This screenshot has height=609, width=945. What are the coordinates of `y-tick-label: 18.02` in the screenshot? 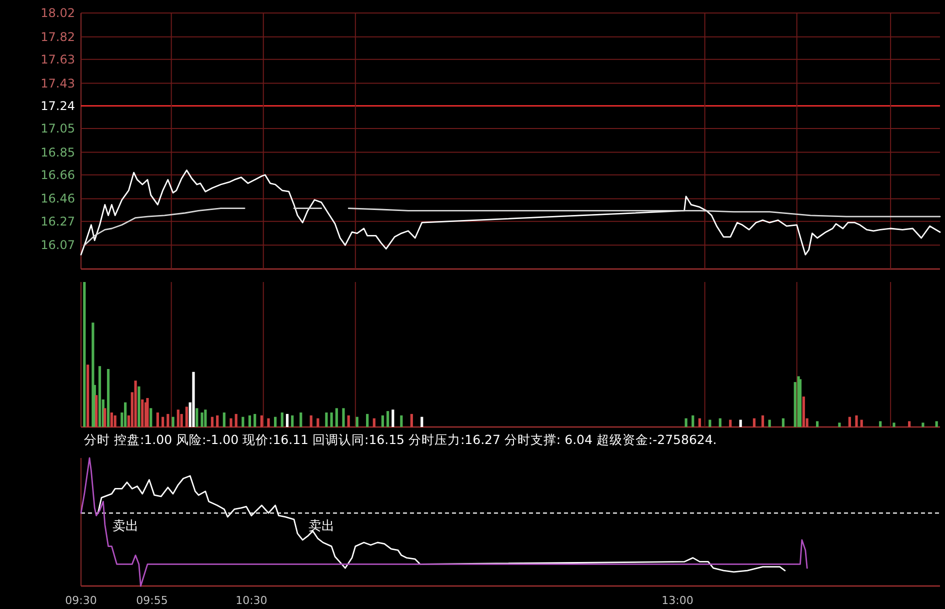 It's located at (57, 13).